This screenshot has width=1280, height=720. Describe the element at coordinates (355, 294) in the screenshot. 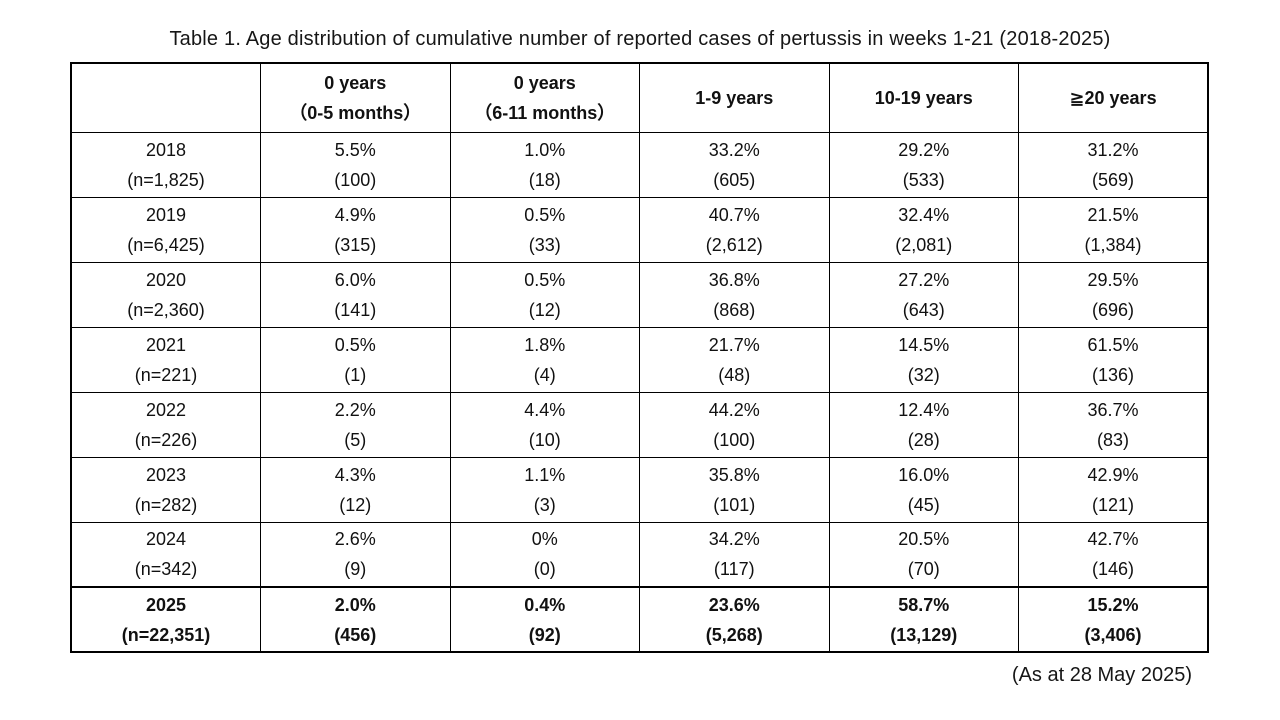

I see `cell-0-5-months: 6.0% (141)` at that location.